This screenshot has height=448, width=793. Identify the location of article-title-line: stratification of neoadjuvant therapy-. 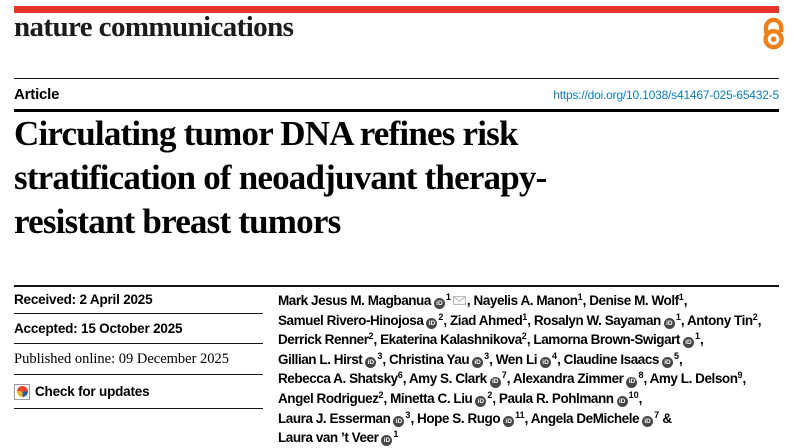
(280, 177).